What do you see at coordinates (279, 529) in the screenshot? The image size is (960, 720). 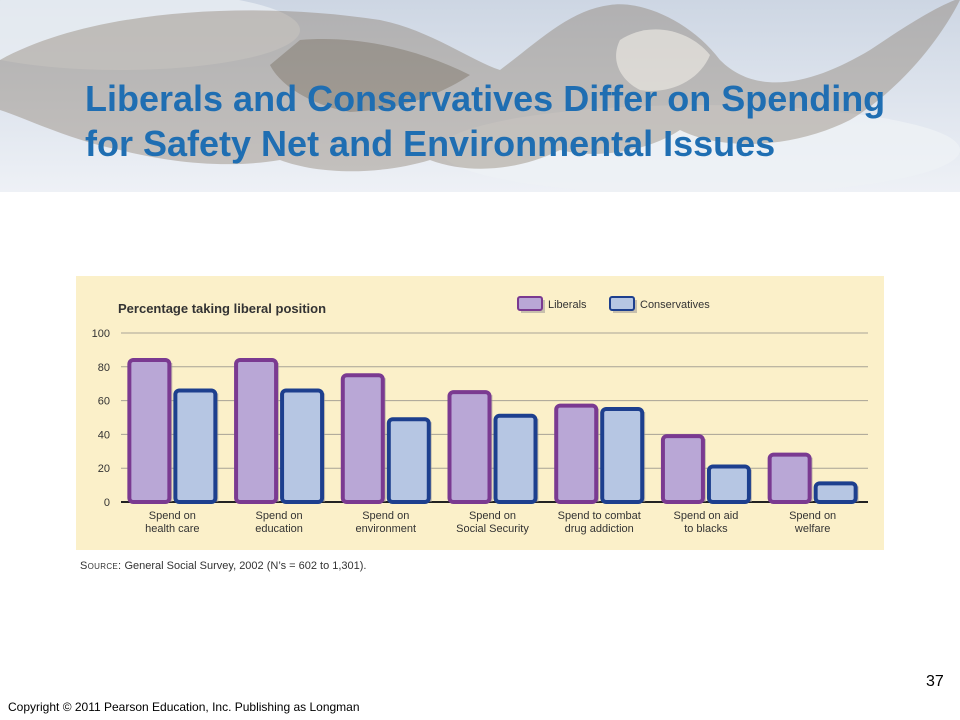 I see `x-tick-label: education` at bounding box center [279, 529].